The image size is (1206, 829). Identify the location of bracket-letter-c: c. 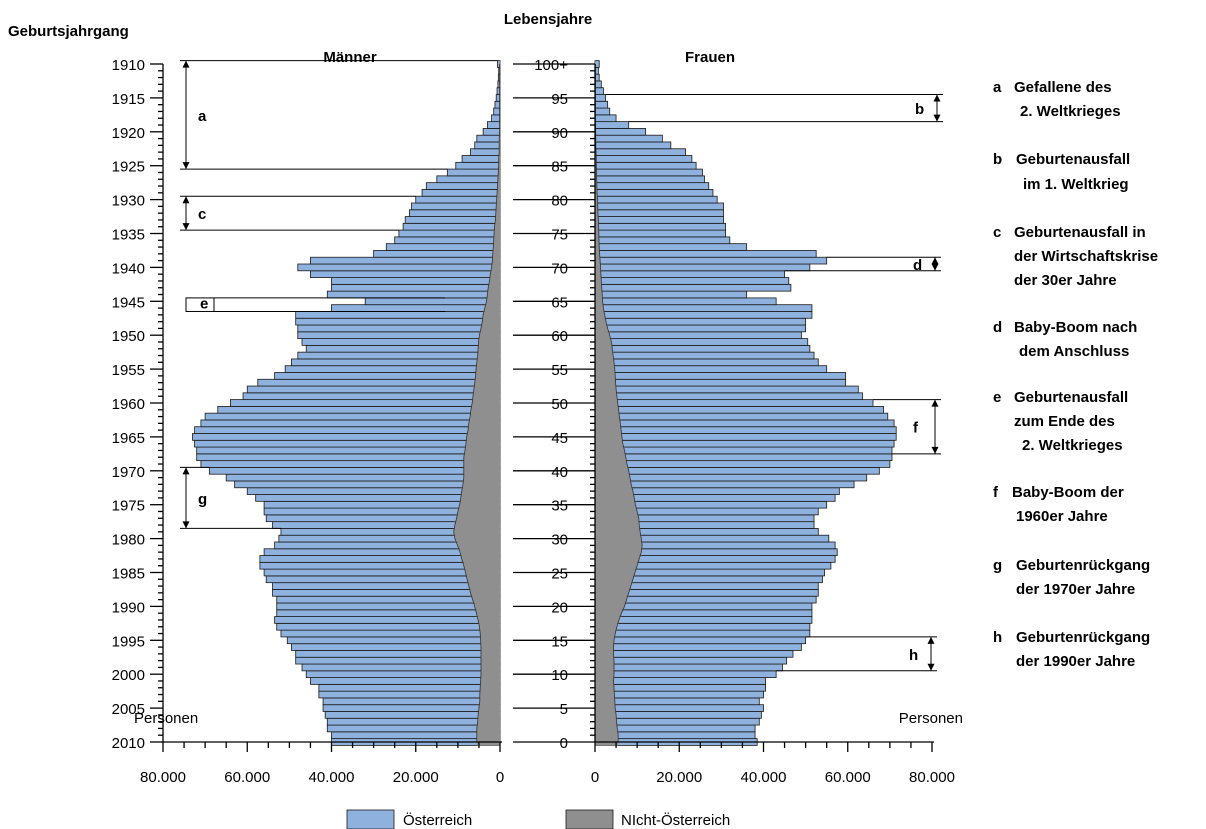
(202, 214).